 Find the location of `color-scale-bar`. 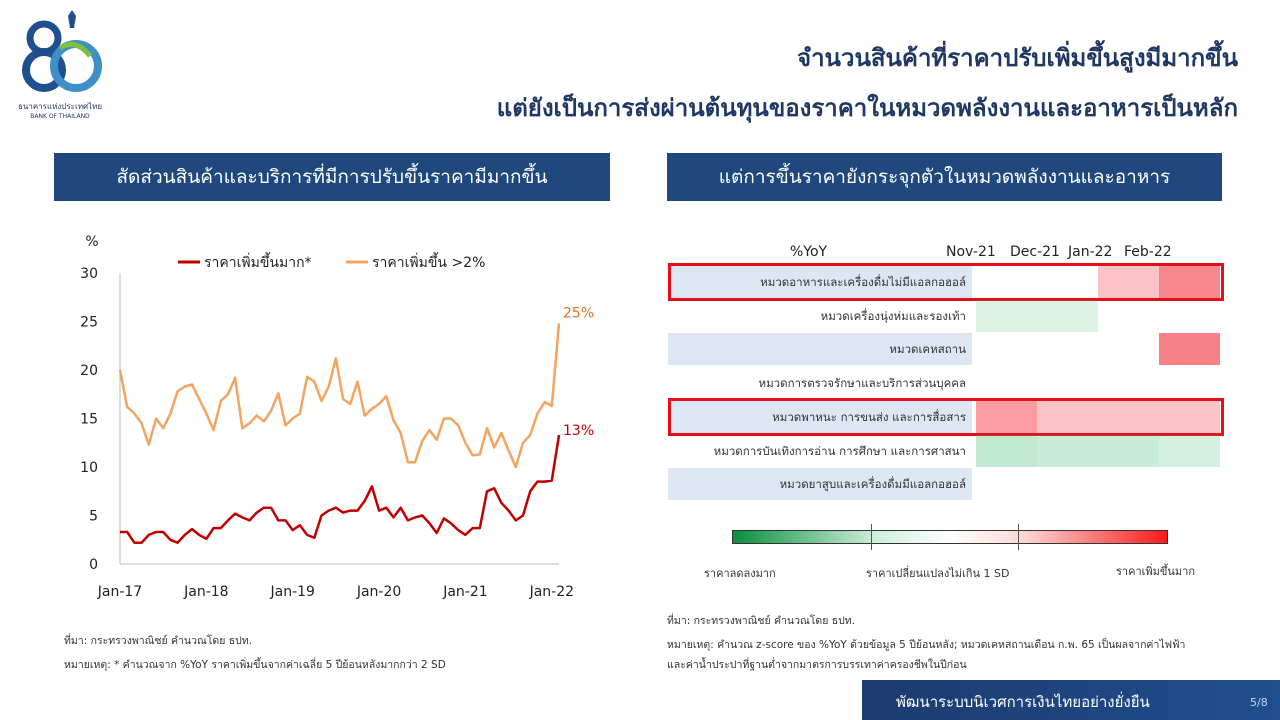

color-scale-bar is located at coordinates (950, 537).